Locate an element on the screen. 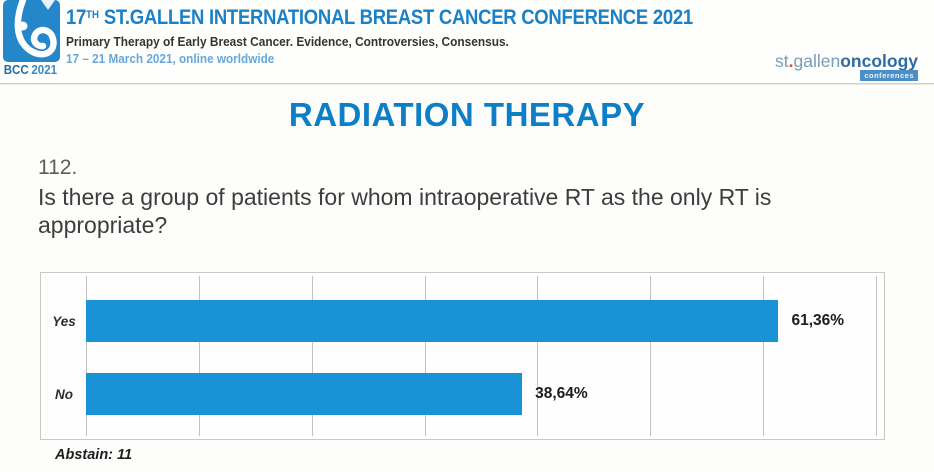 The image size is (934, 472). bcc-logo-drop-icon is located at coordinates (35, 29).